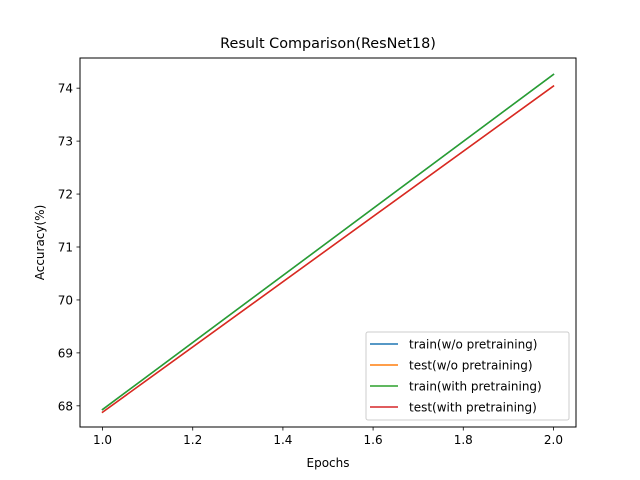 This screenshot has height=480, width=640. What do you see at coordinates (328, 437) in the screenshot?
I see `x-axis-ticks: 1.0 1.2 1.4 1.6 1.8 2.0` at bounding box center [328, 437].